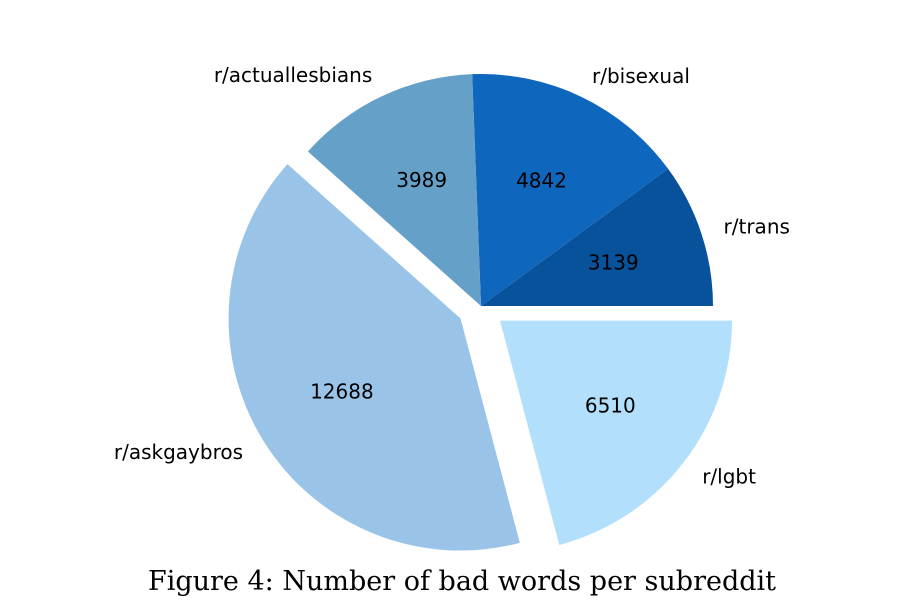 This screenshot has width=924, height=604. I want to click on value-label-trans: 3139, so click(613, 263).